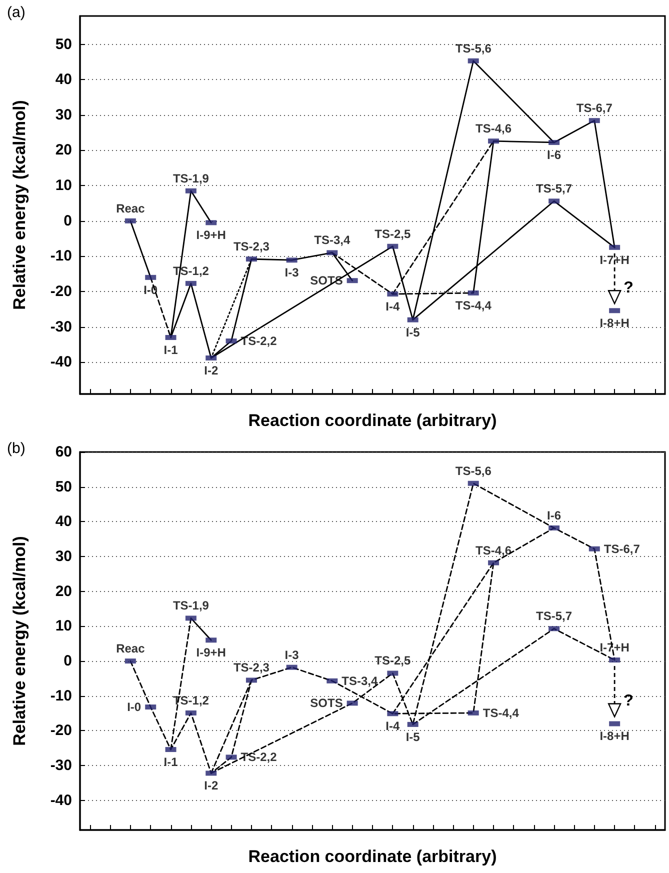  What do you see at coordinates (191, 700) in the screenshot?
I see `data-label: TS-1,2` at bounding box center [191, 700].